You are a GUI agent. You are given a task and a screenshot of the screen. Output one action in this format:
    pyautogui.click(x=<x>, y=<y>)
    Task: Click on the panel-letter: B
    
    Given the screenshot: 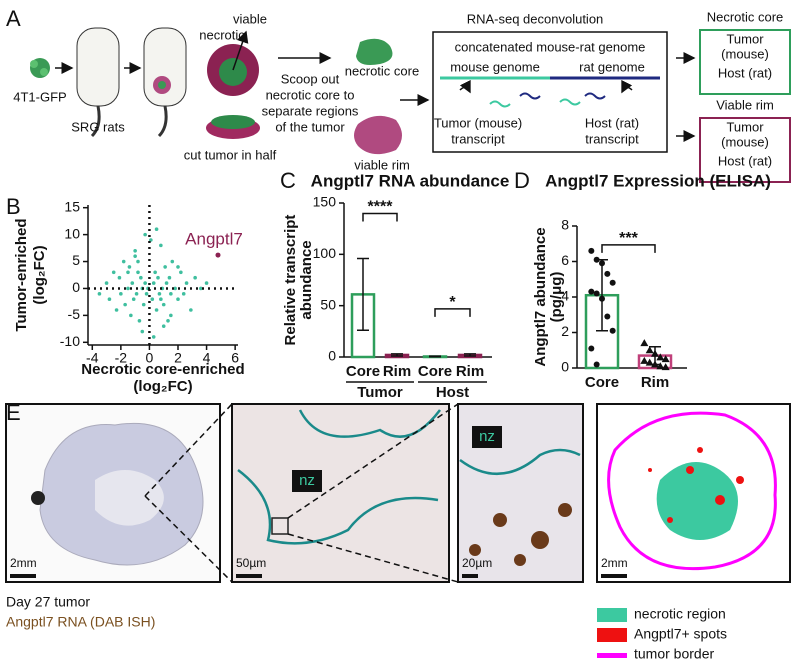 What is the action you would take?
    pyautogui.click(x=13, y=206)
    